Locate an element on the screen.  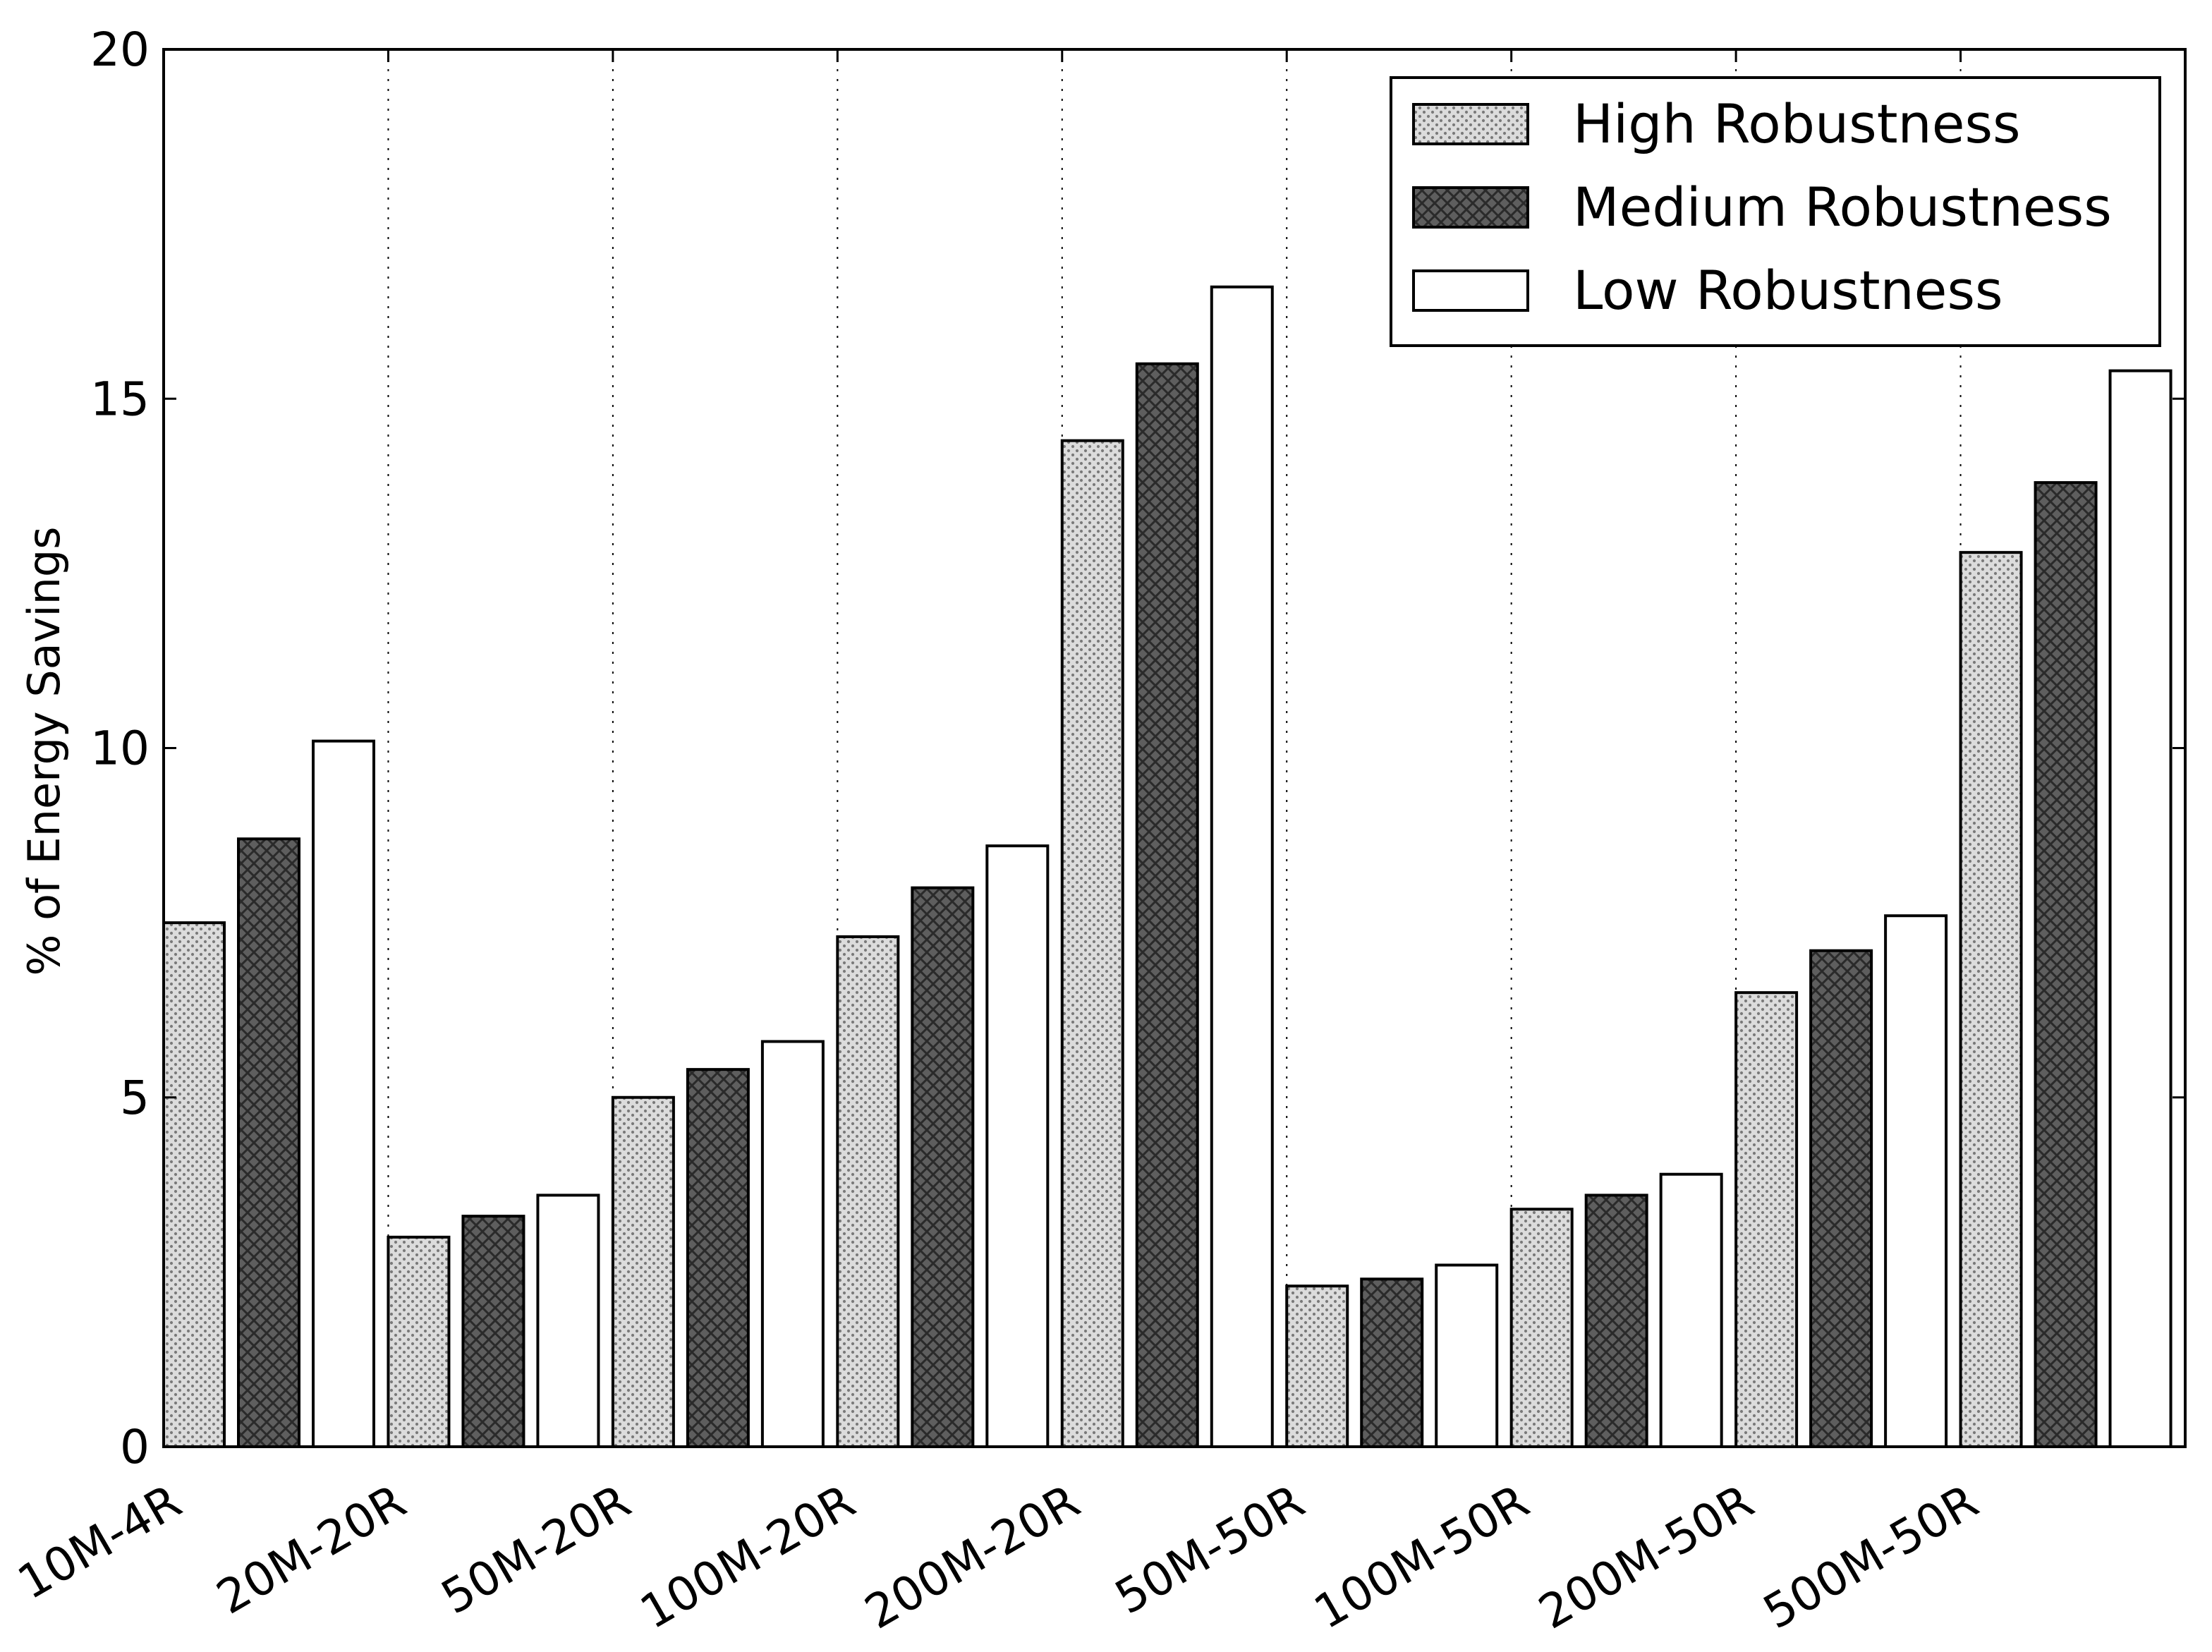
x-tick-label: 20M-20R is located at coordinates (311, 1549).